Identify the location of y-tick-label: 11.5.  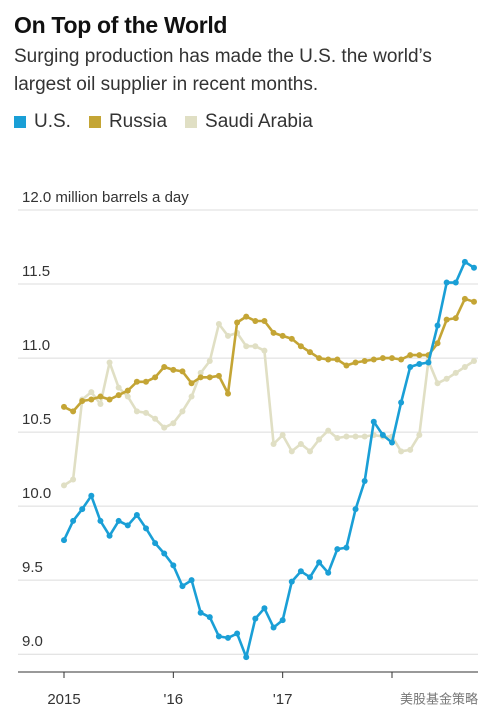
(36, 271).